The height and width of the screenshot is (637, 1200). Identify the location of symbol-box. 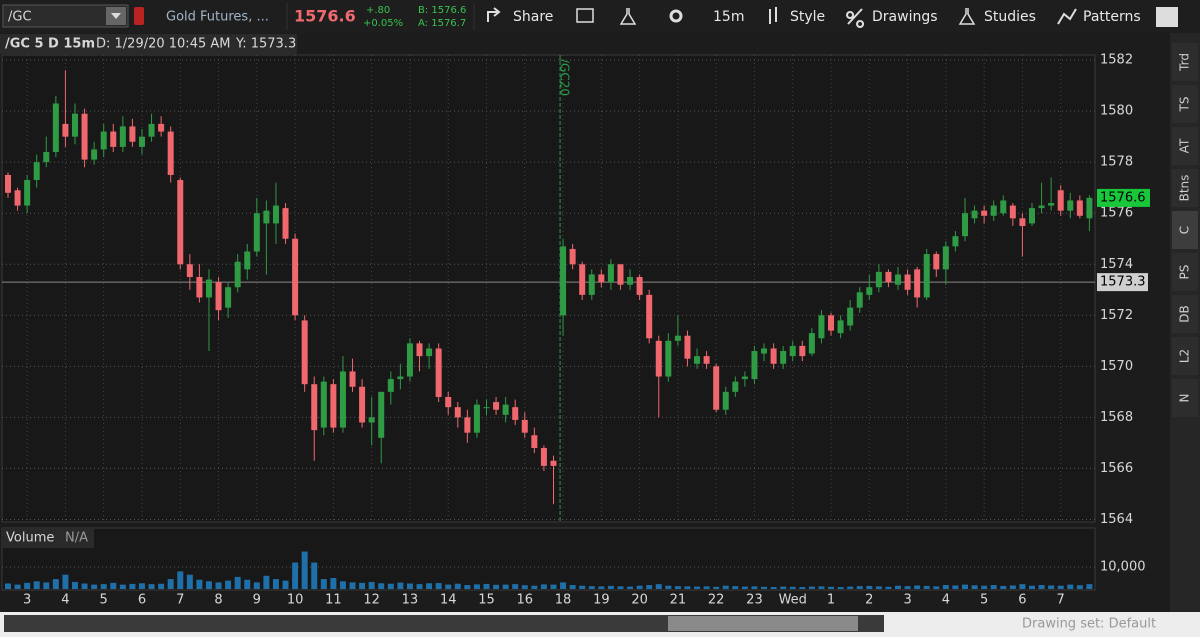
(65, 16).